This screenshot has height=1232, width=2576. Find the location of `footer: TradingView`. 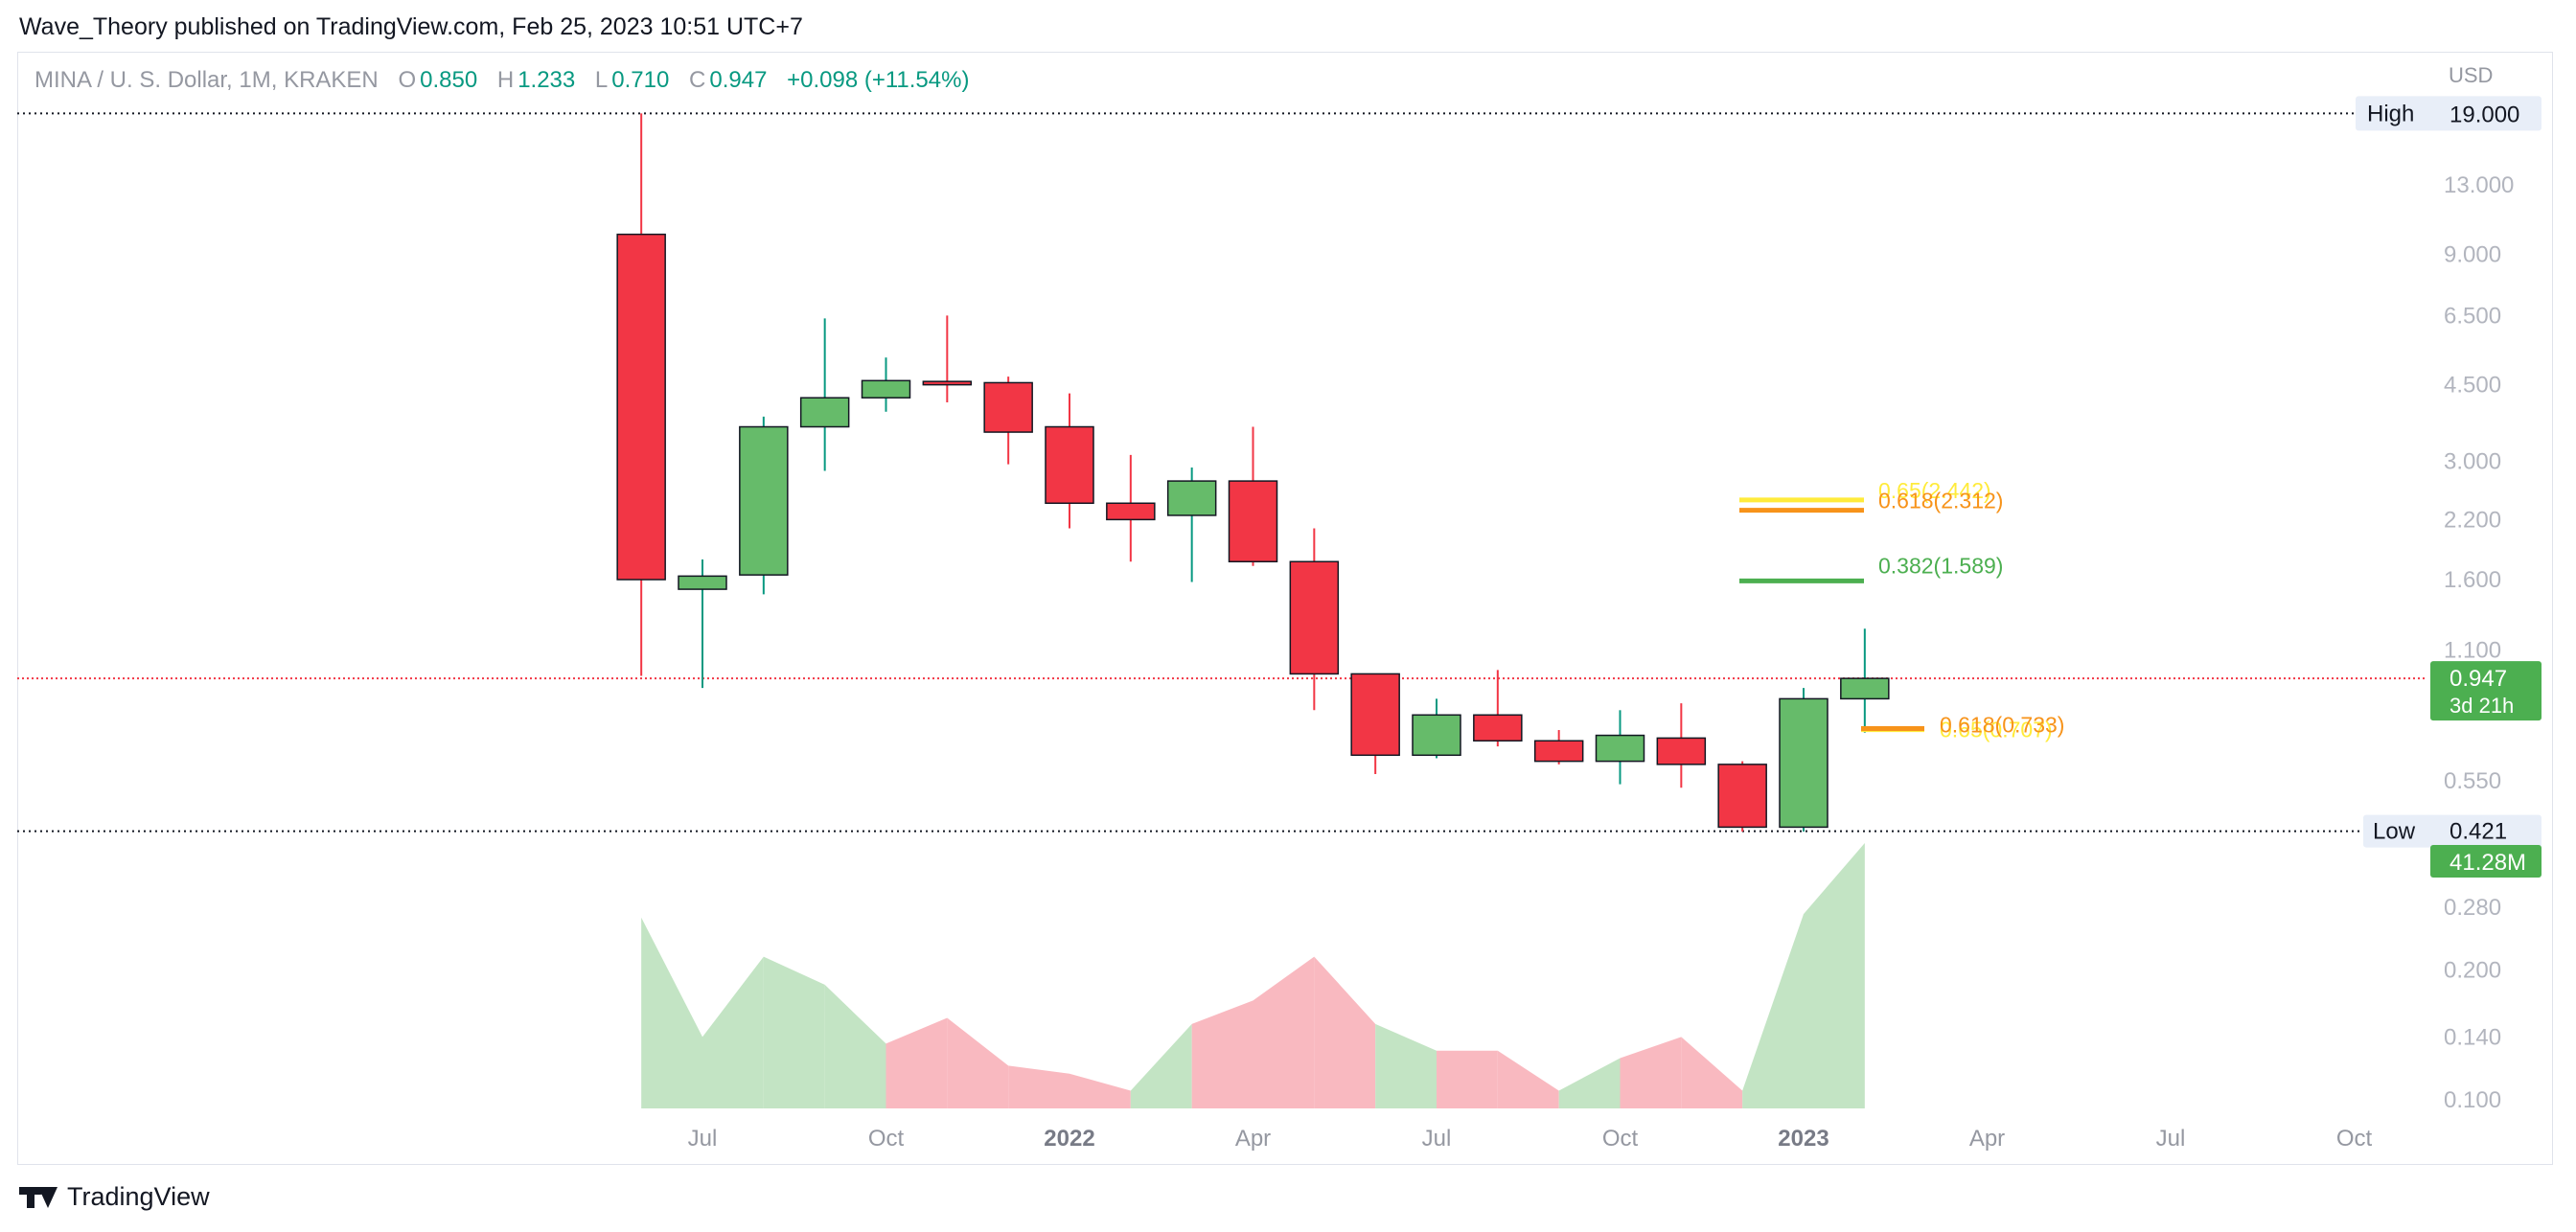

footer: TradingView is located at coordinates (114, 1197).